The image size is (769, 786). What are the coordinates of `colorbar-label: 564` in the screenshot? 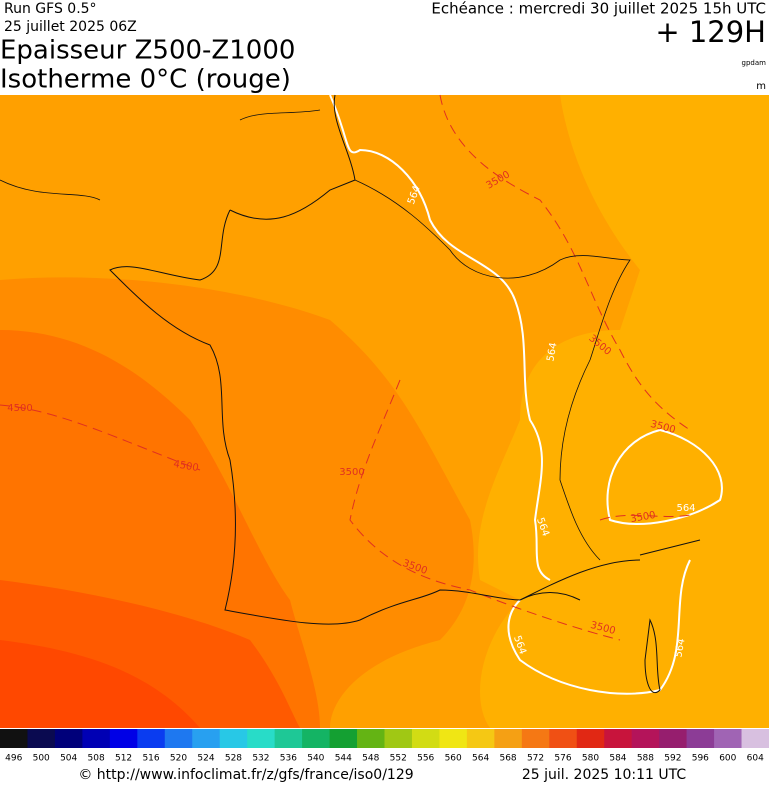 It's located at (480, 759).